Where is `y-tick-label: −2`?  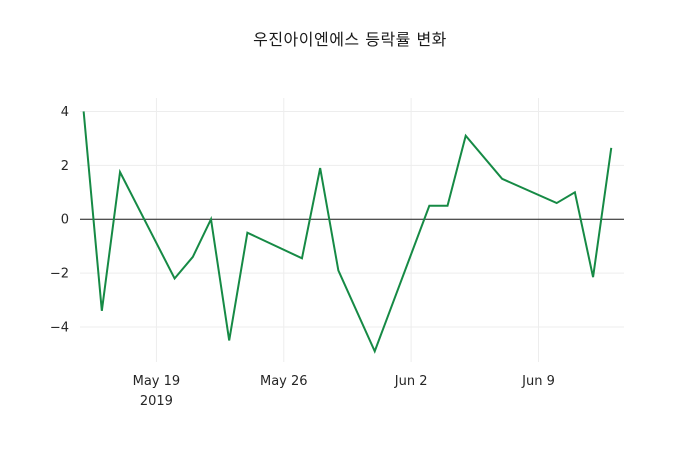 y-tick-label: −2 is located at coordinates (59, 274).